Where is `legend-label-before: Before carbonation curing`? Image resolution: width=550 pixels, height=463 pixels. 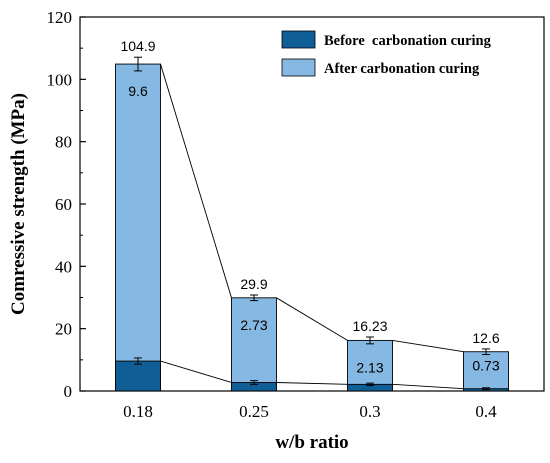
legend-label-before: Before carbonation curing is located at coordinates (408, 41).